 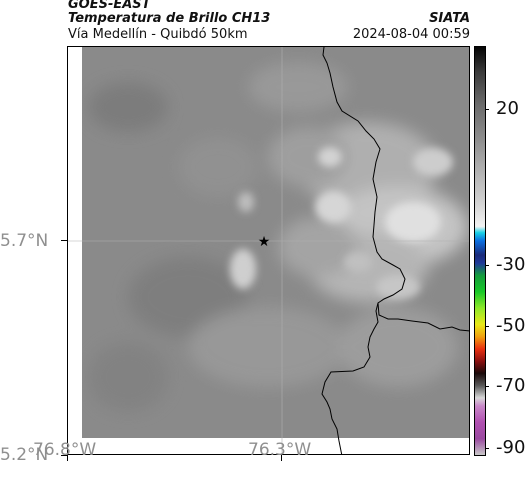 I want to click on product-title: Temperatura de Brillo CH13, so click(x=169, y=18).